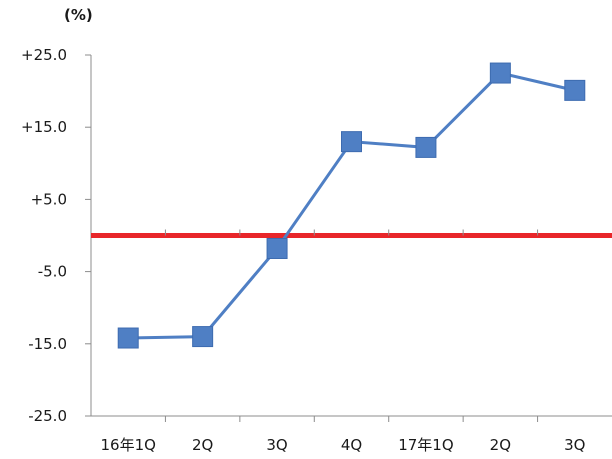 The image size is (612, 459). What do you see at coordinates (44, 55) in the screenshot?
I see `y-tick-label: +25.0` at bounding box center [44, 55].